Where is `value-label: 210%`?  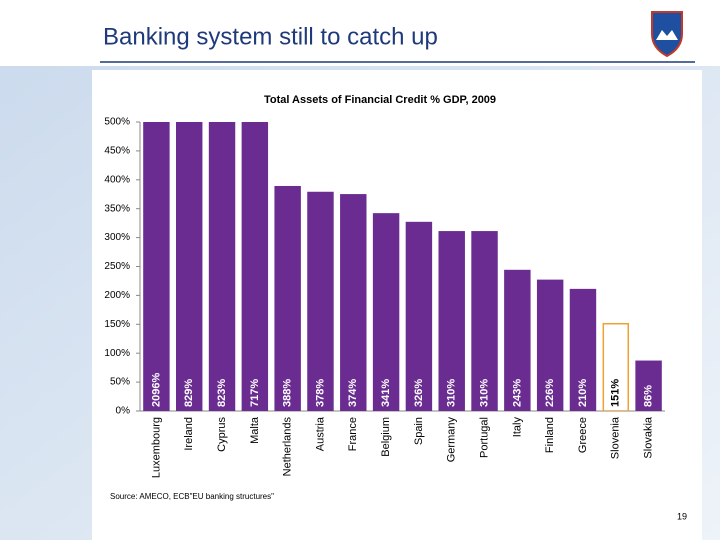
value-label: 210% is located at coordinates (583, 393).